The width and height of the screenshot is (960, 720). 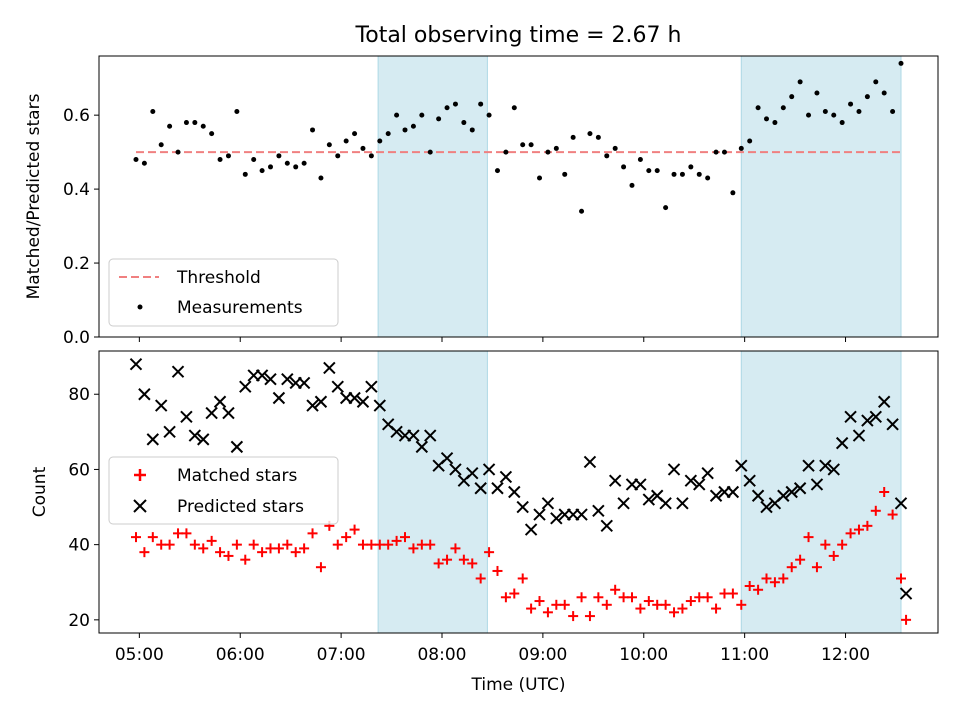 I want to click on x-tick-label: 08:00, so click(x=441, y=655).